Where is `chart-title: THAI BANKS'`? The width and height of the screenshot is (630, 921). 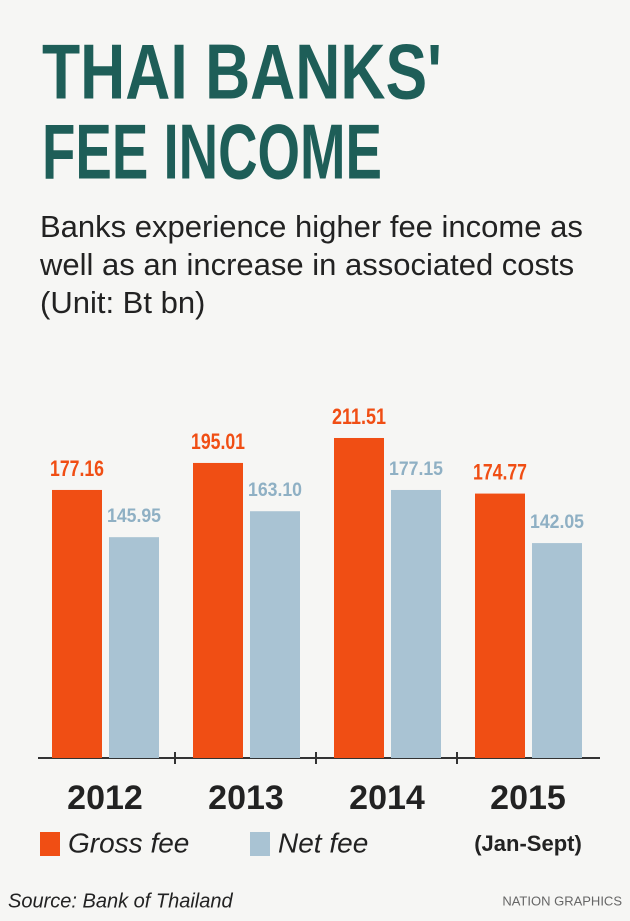 chart-title: THAI BANKS' is located at coordinates (242, 72).